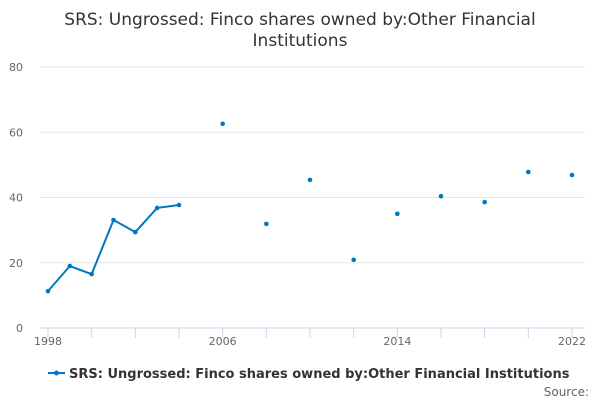  Describe the element at coordinates (48, 341) in the screenshot. I see `x-tick-label: 1998` at that location.